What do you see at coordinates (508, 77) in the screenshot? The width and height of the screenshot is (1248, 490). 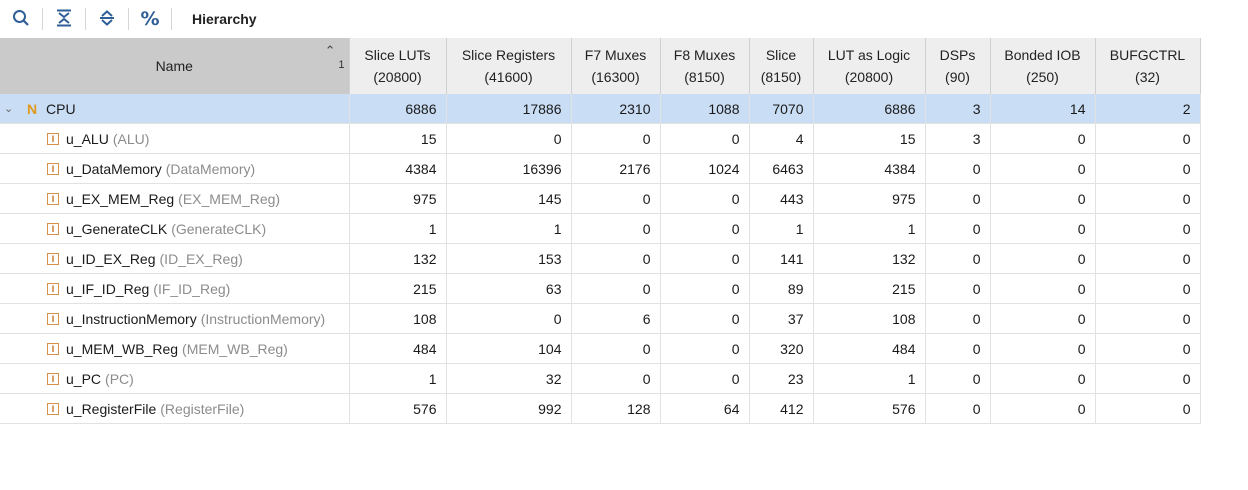 I see `column-header-capacity: (41600)` at bounding box center [508, 77].